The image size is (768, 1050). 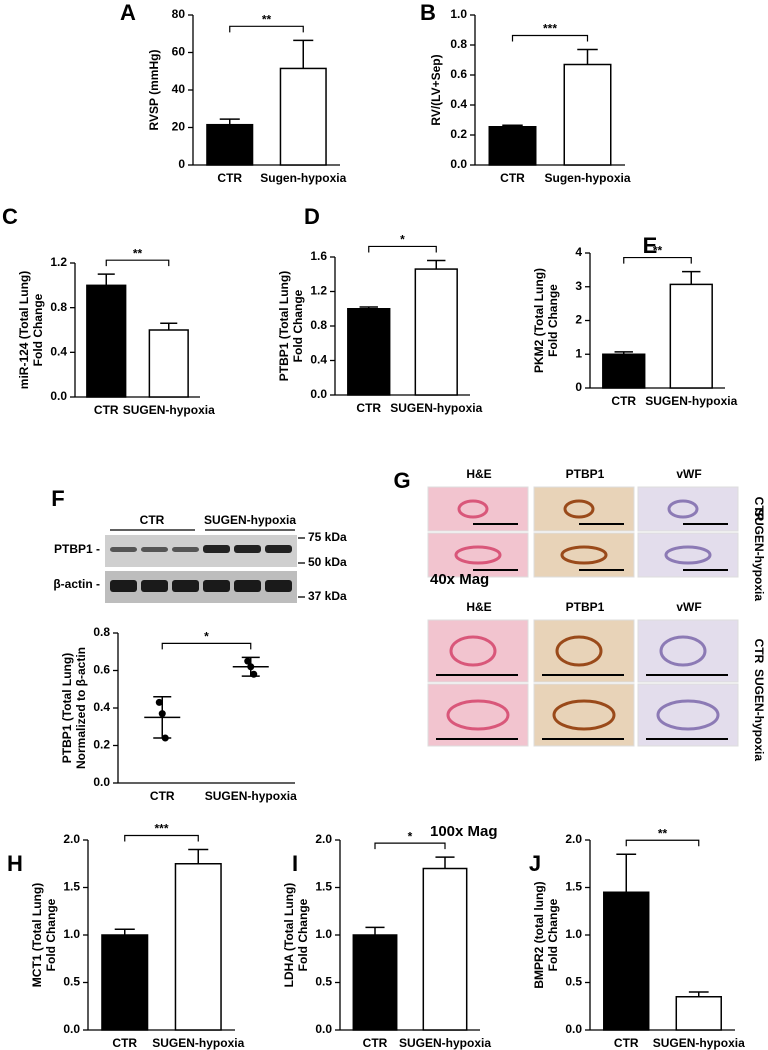 I want to click on y-tick-label: 0.2, so click(x=101, y=745).